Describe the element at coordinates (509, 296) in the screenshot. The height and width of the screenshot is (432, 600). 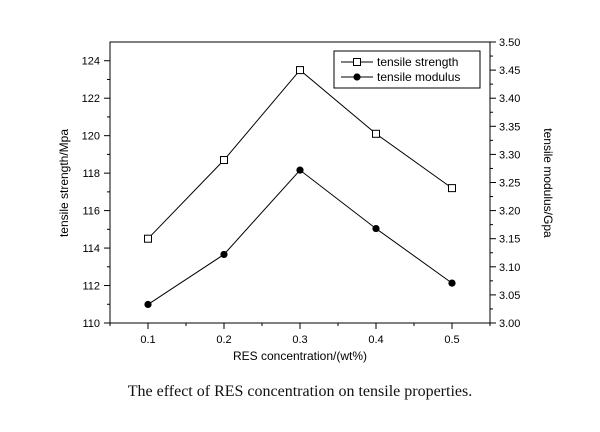
I see `y-right-tick-label: 3.05` at that location.